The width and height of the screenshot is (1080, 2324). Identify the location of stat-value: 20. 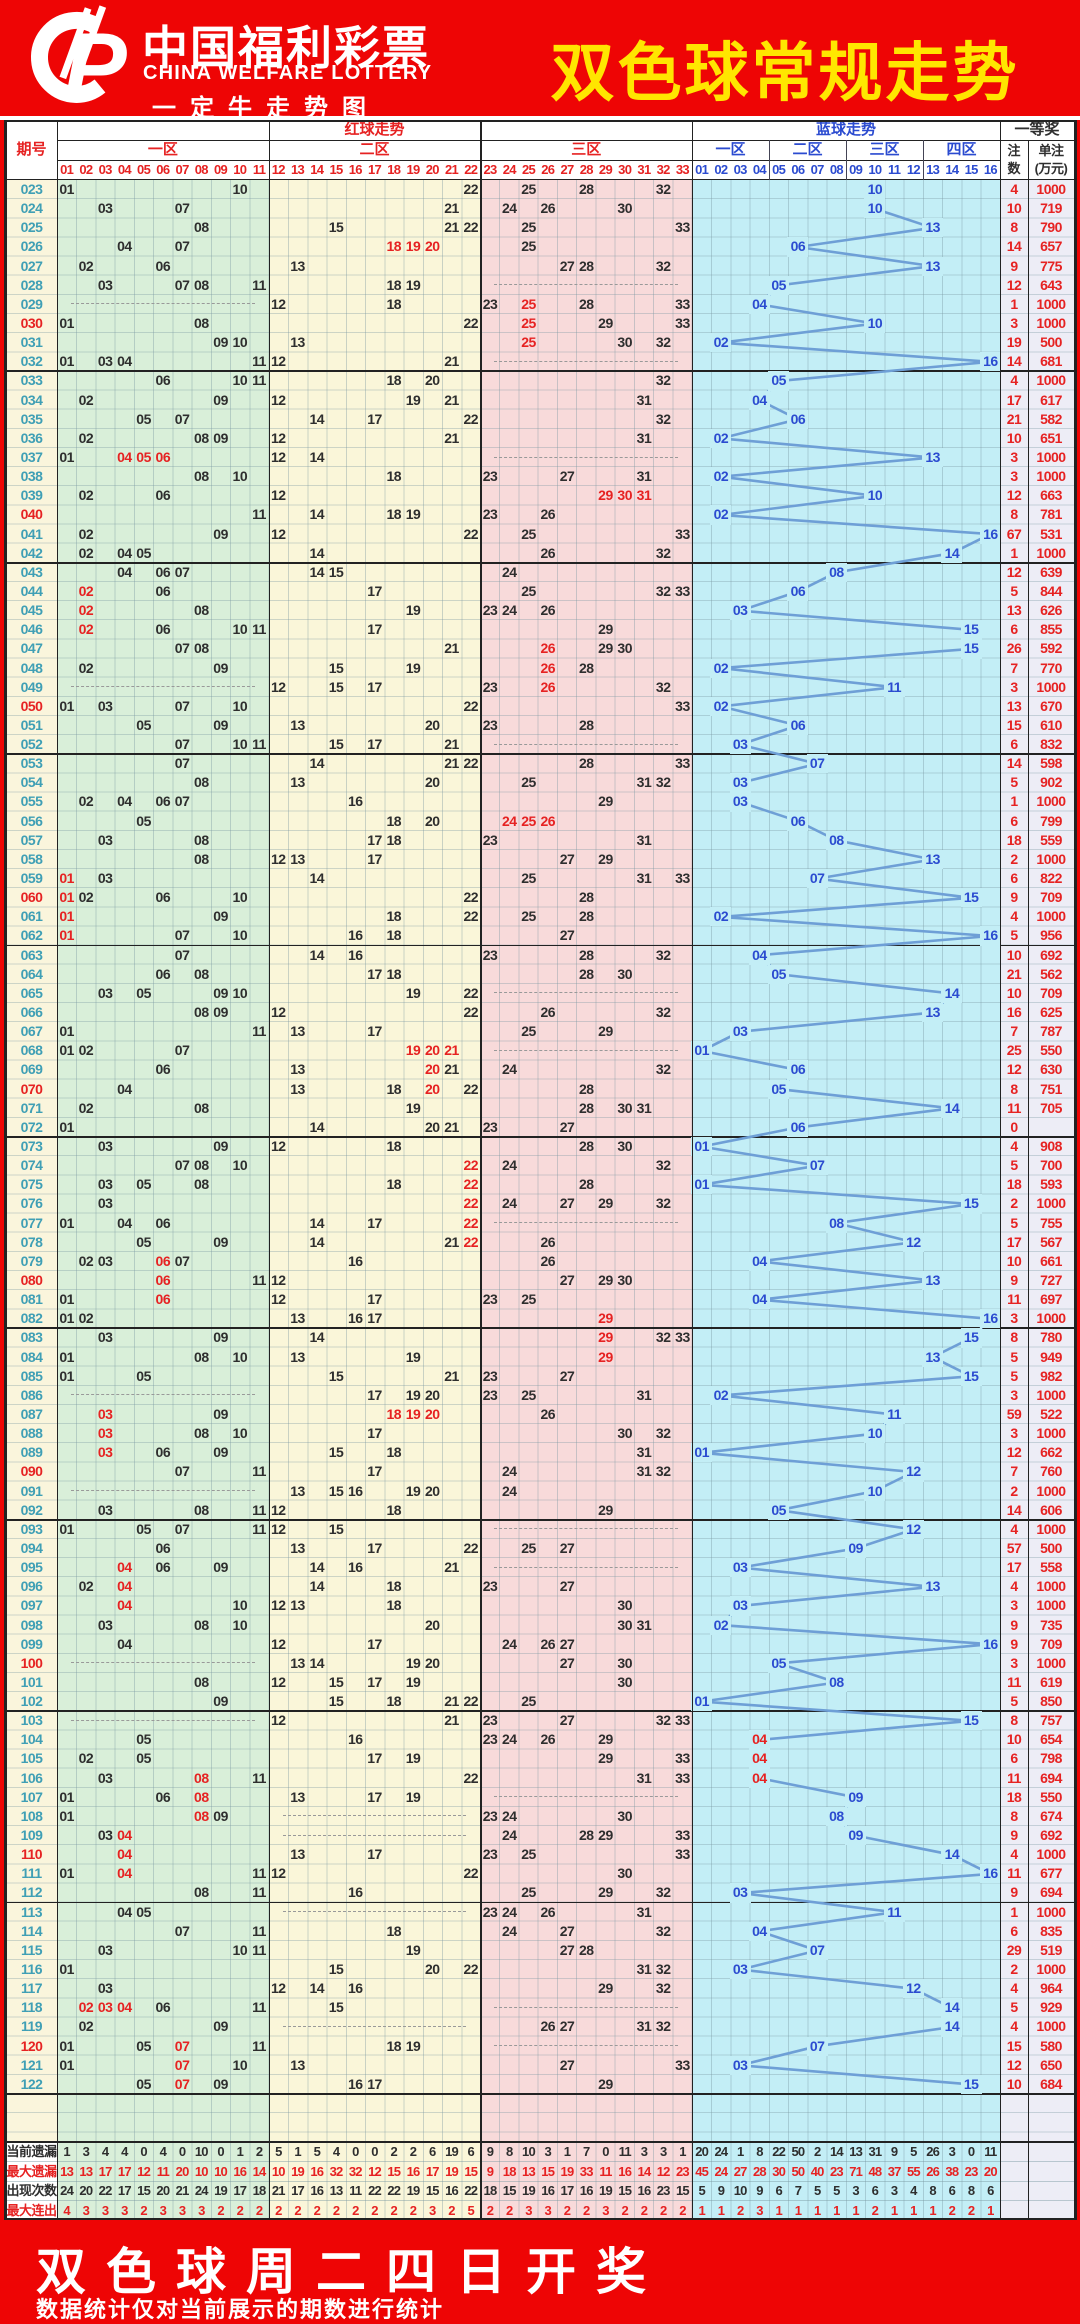
(702, 2151).